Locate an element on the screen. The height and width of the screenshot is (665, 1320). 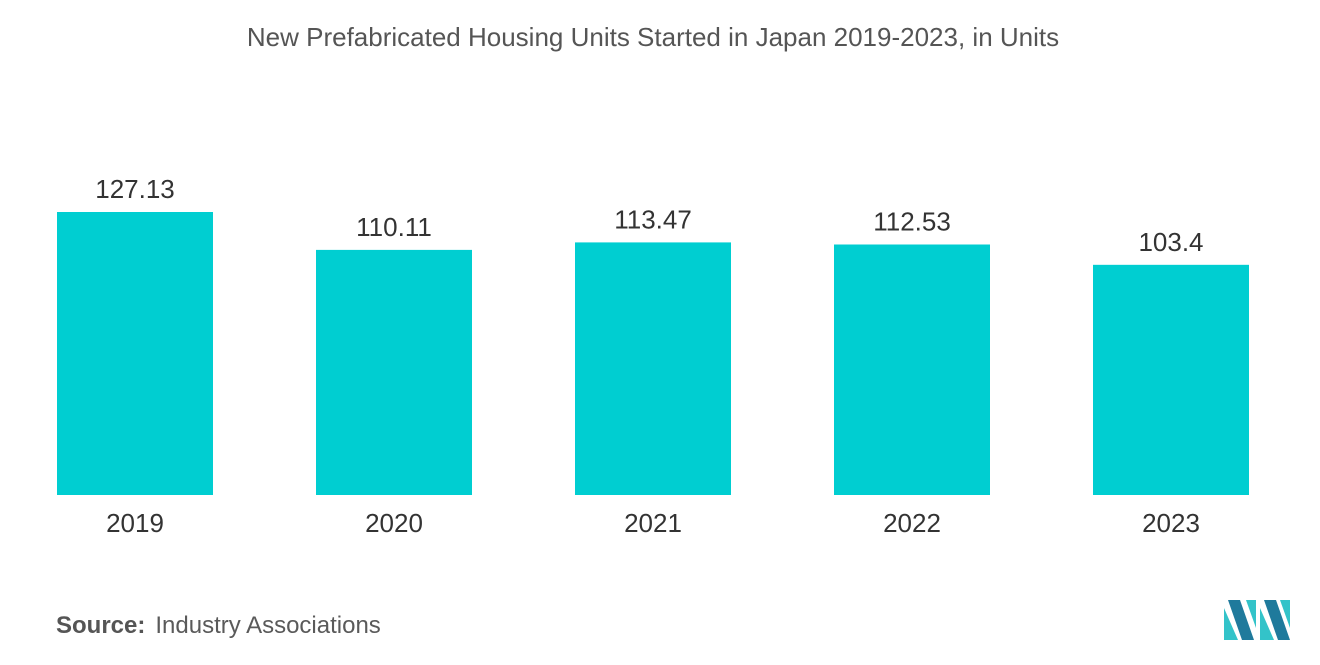
value-label-2020: 110.11 is located at coordinates (394, 227).